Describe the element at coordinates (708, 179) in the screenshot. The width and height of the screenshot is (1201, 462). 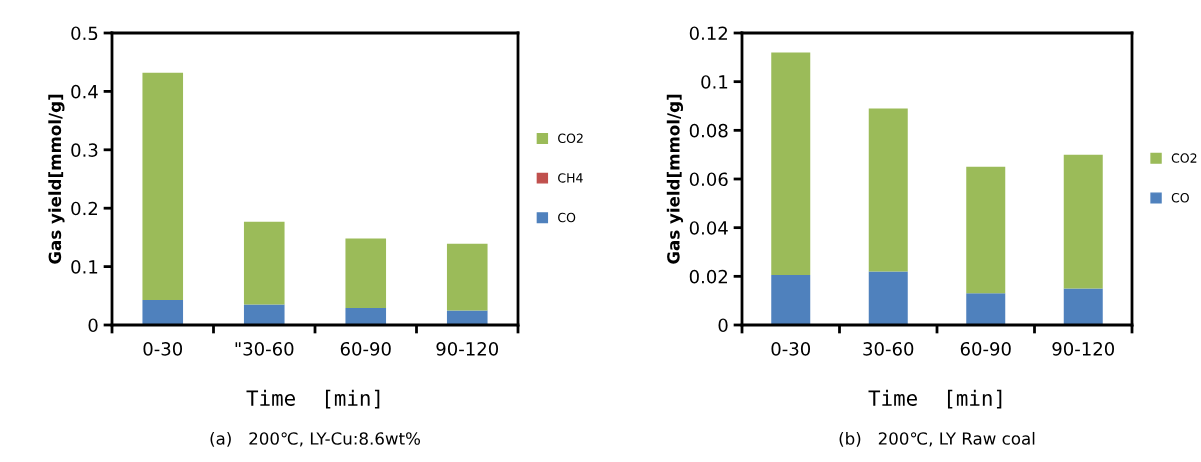
I see `y-tick-label: 0.06` at that location.